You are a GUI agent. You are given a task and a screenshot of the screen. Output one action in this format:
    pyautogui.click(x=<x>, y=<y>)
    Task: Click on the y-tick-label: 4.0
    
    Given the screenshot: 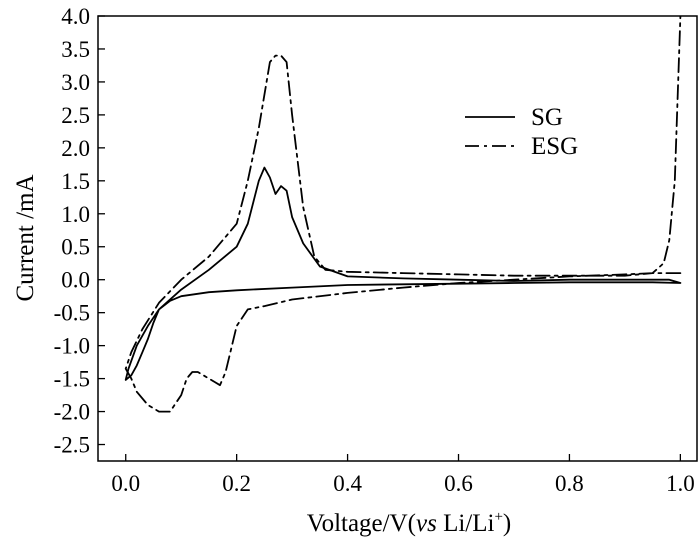 What is the action you would take?
    pyautogui.click(x=75, y=16)
    